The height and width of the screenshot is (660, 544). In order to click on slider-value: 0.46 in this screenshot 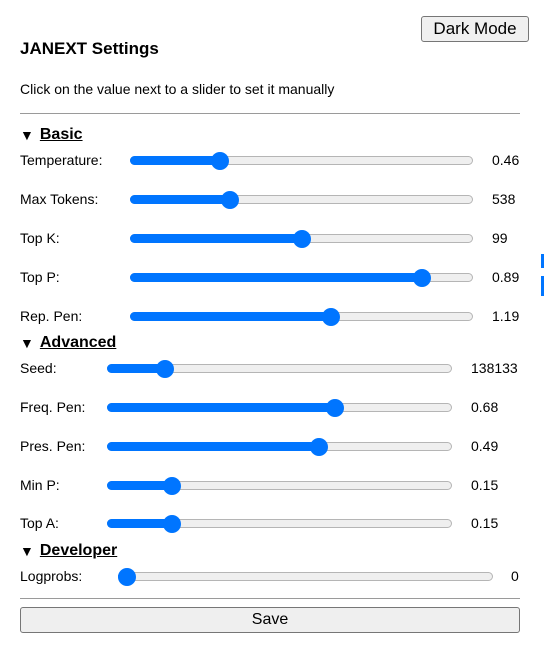, I will do `click(506, 160)`.